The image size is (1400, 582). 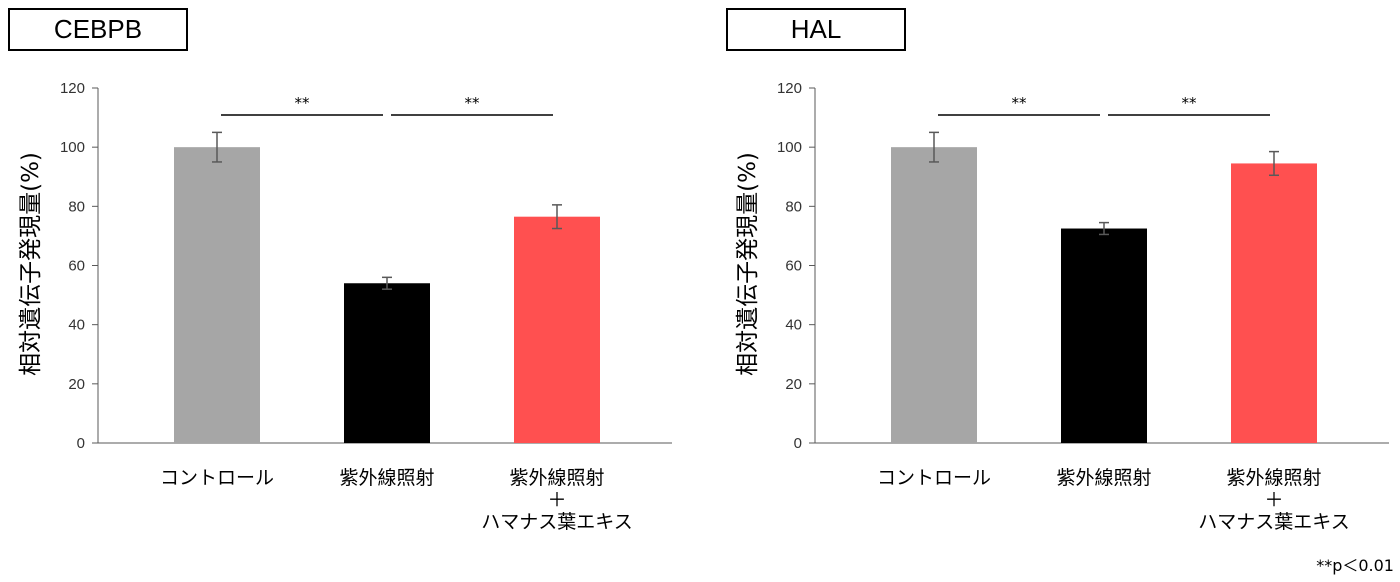 What do you see at coordinates (816, 29) in the screenshot?
I see `chart-title: HAL` at bounding box center [816, 29].